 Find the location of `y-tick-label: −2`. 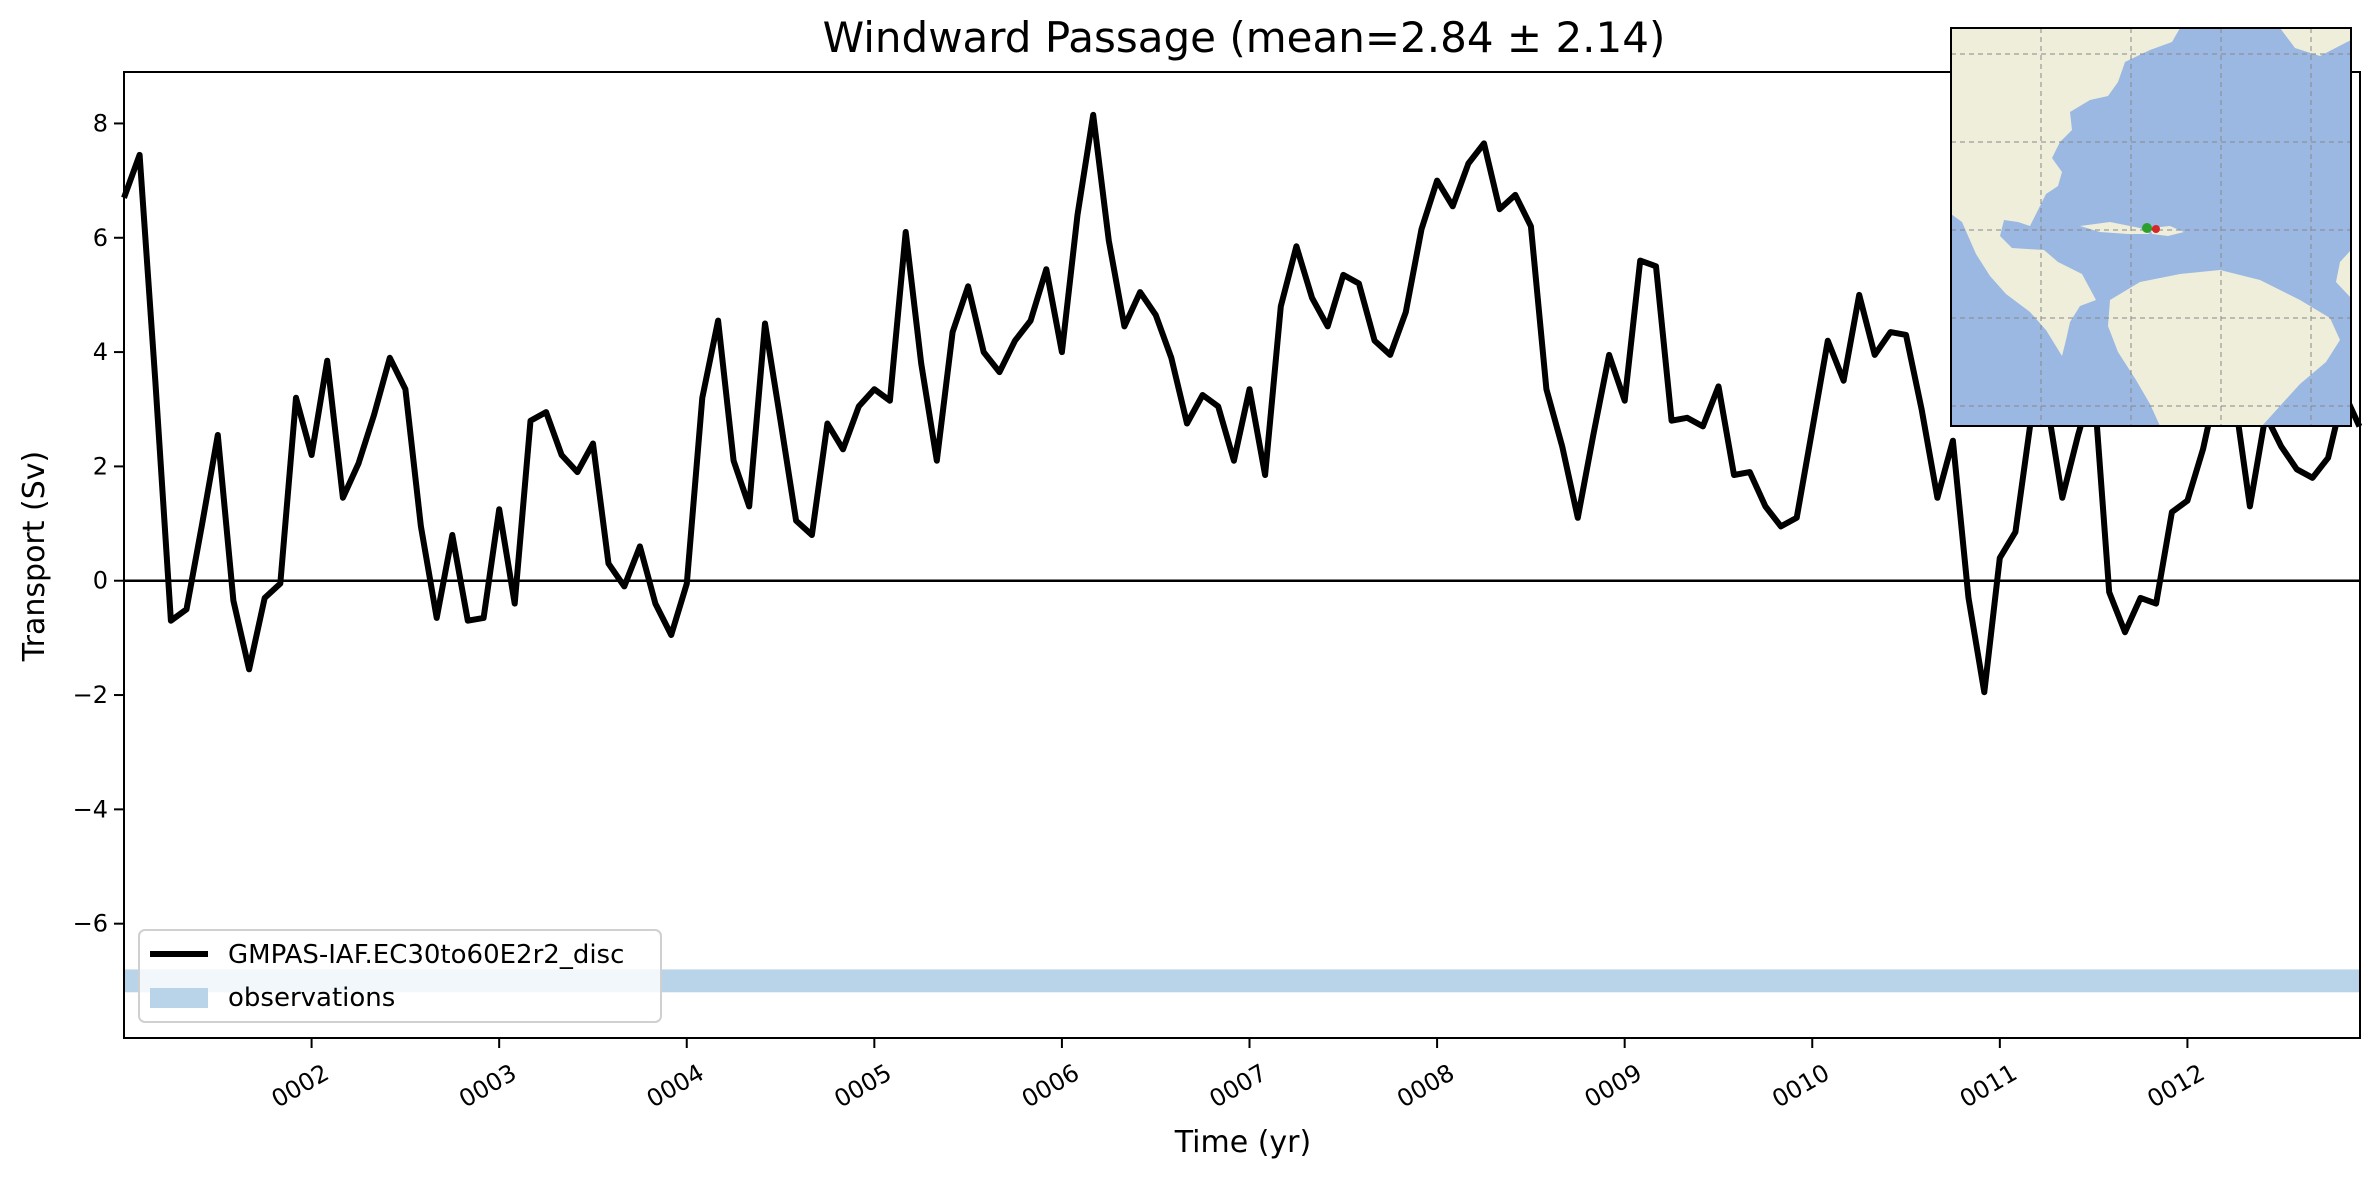

y-tick-label: −2 is located at coordinates (90, 695).